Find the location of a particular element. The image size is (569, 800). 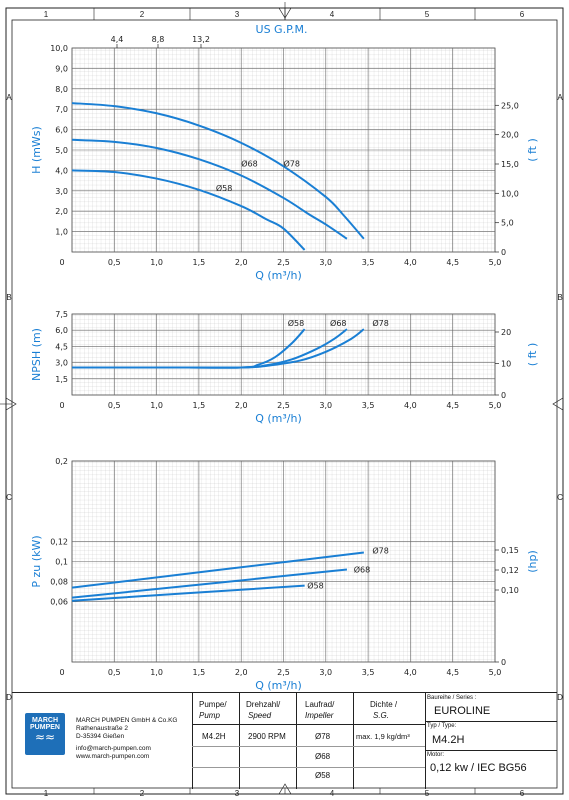

y-axis-label: P zu (kW) is located at coordinates (36, 561).